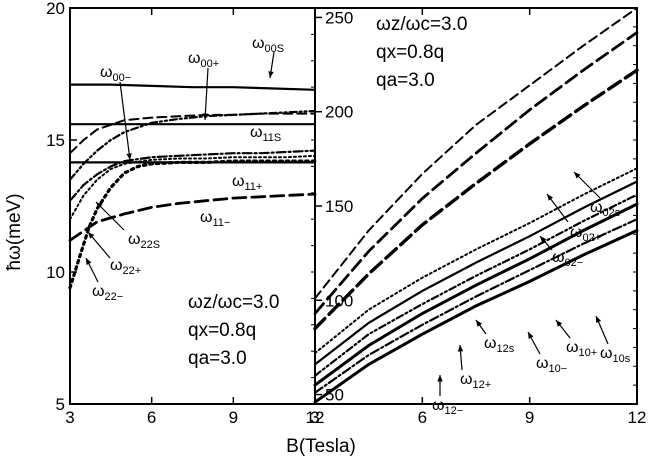 The width and height of the screenshot is (649, 459). I want to click on series-label-0-3: ω11S, so click(265, 134).